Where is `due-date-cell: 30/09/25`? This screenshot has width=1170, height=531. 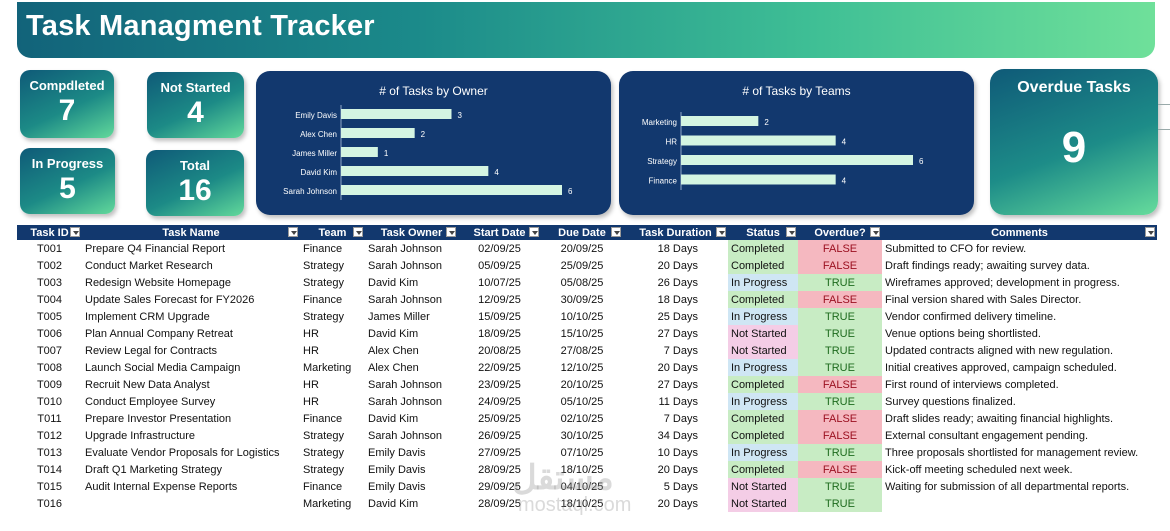
due-date-cell: 30/09/25 is located at coordinates (582, 299).